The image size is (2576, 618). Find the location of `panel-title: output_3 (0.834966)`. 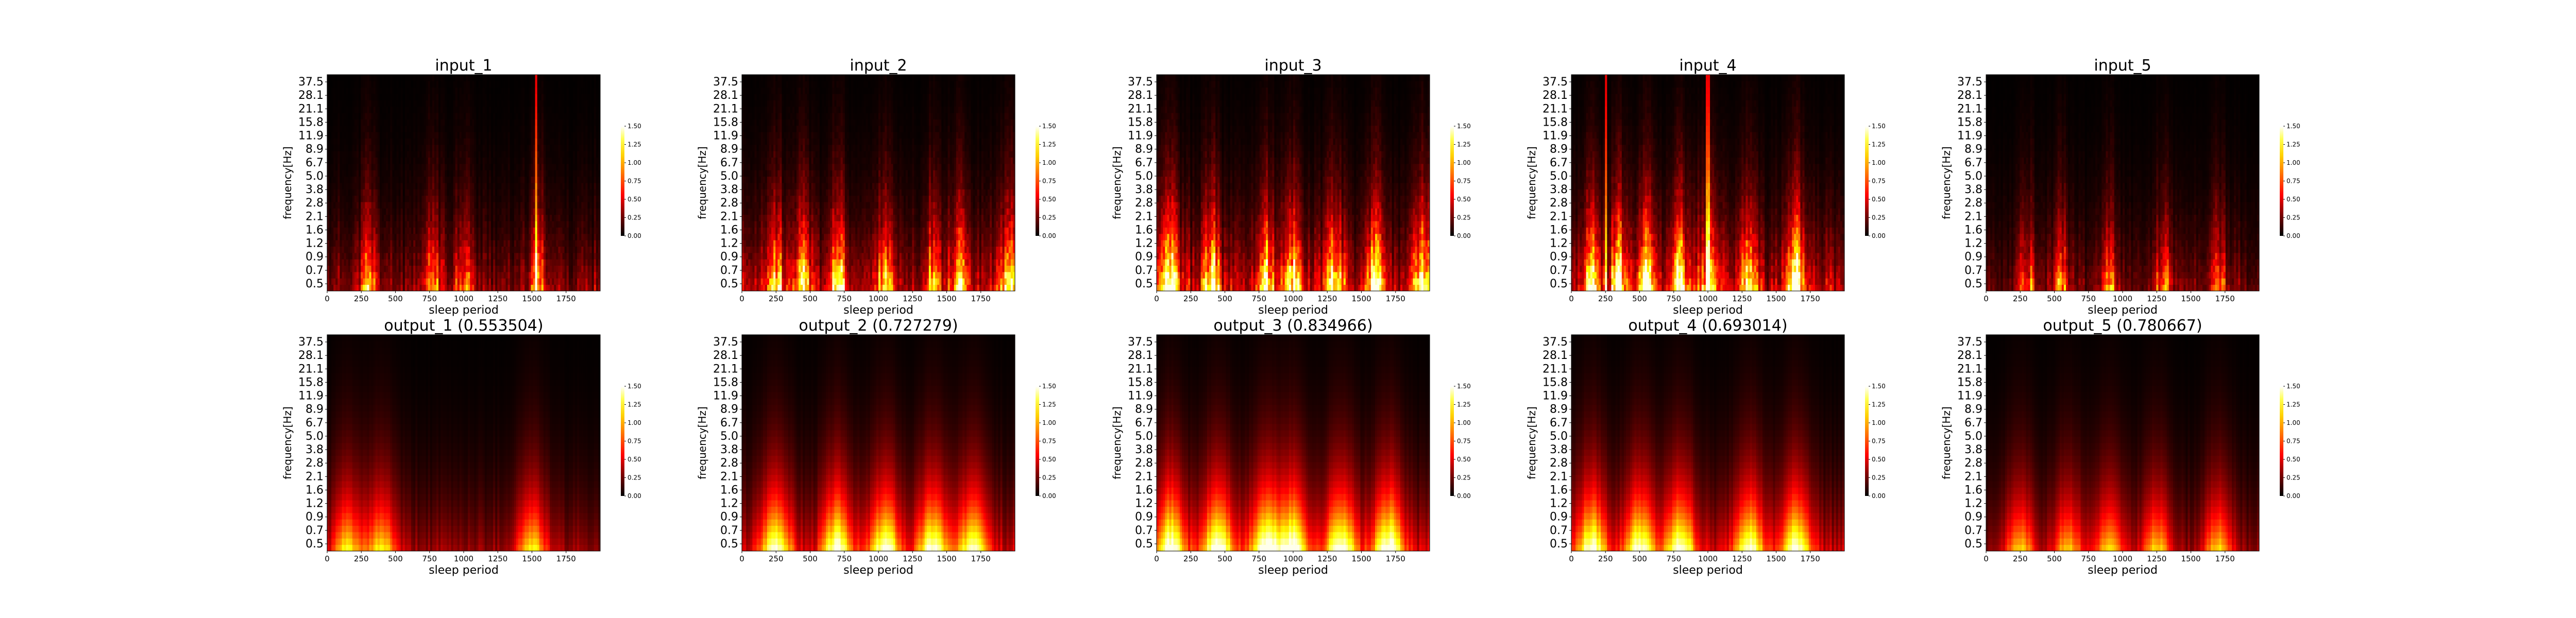

panel-title: output_3 (0.834966) is located at coordinates (1292, 326).